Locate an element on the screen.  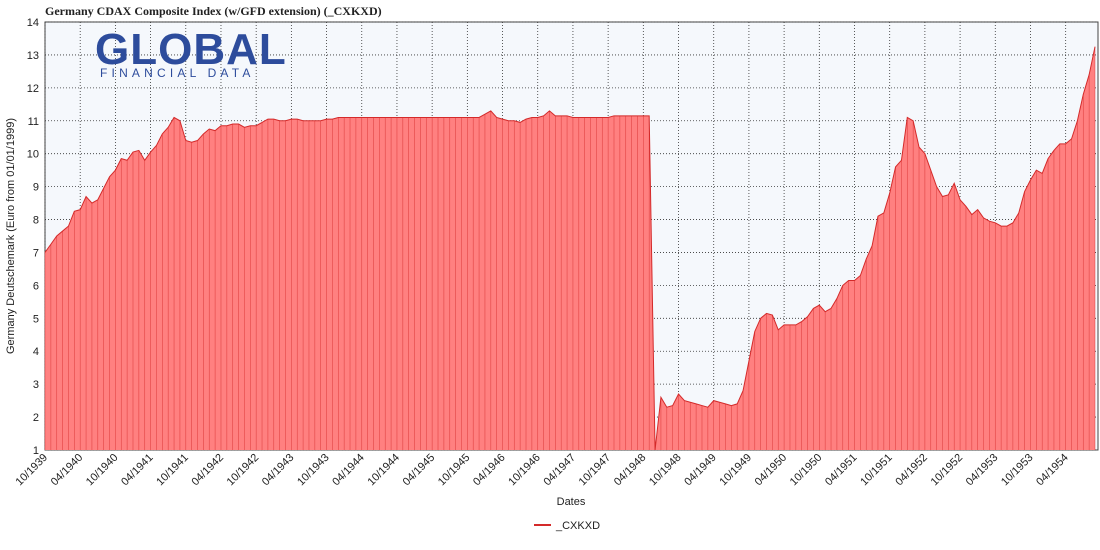
logo-name: GLOBAL is located at coordinates (191, 49).